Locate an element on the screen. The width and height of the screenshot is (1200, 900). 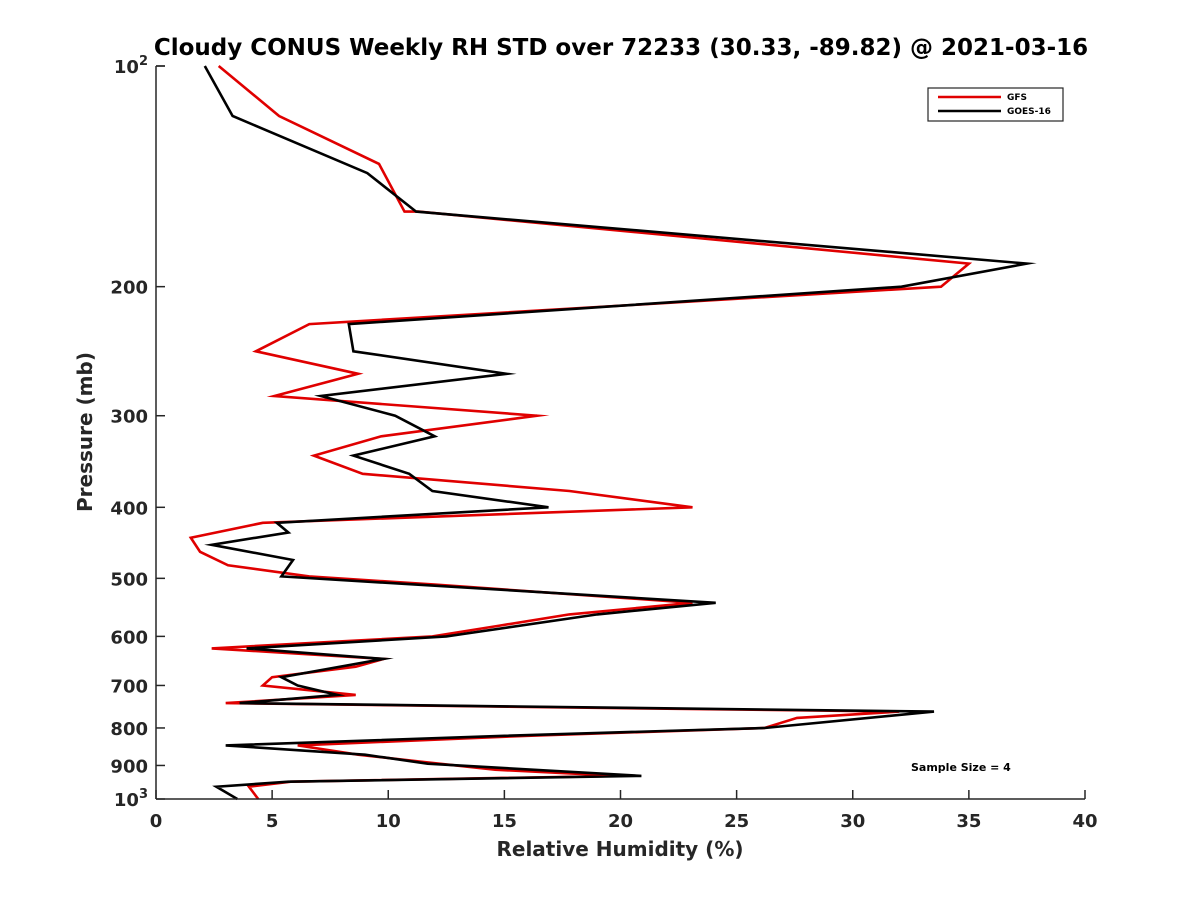
x-tick-label: 35 is located at coordinates (968, 821).